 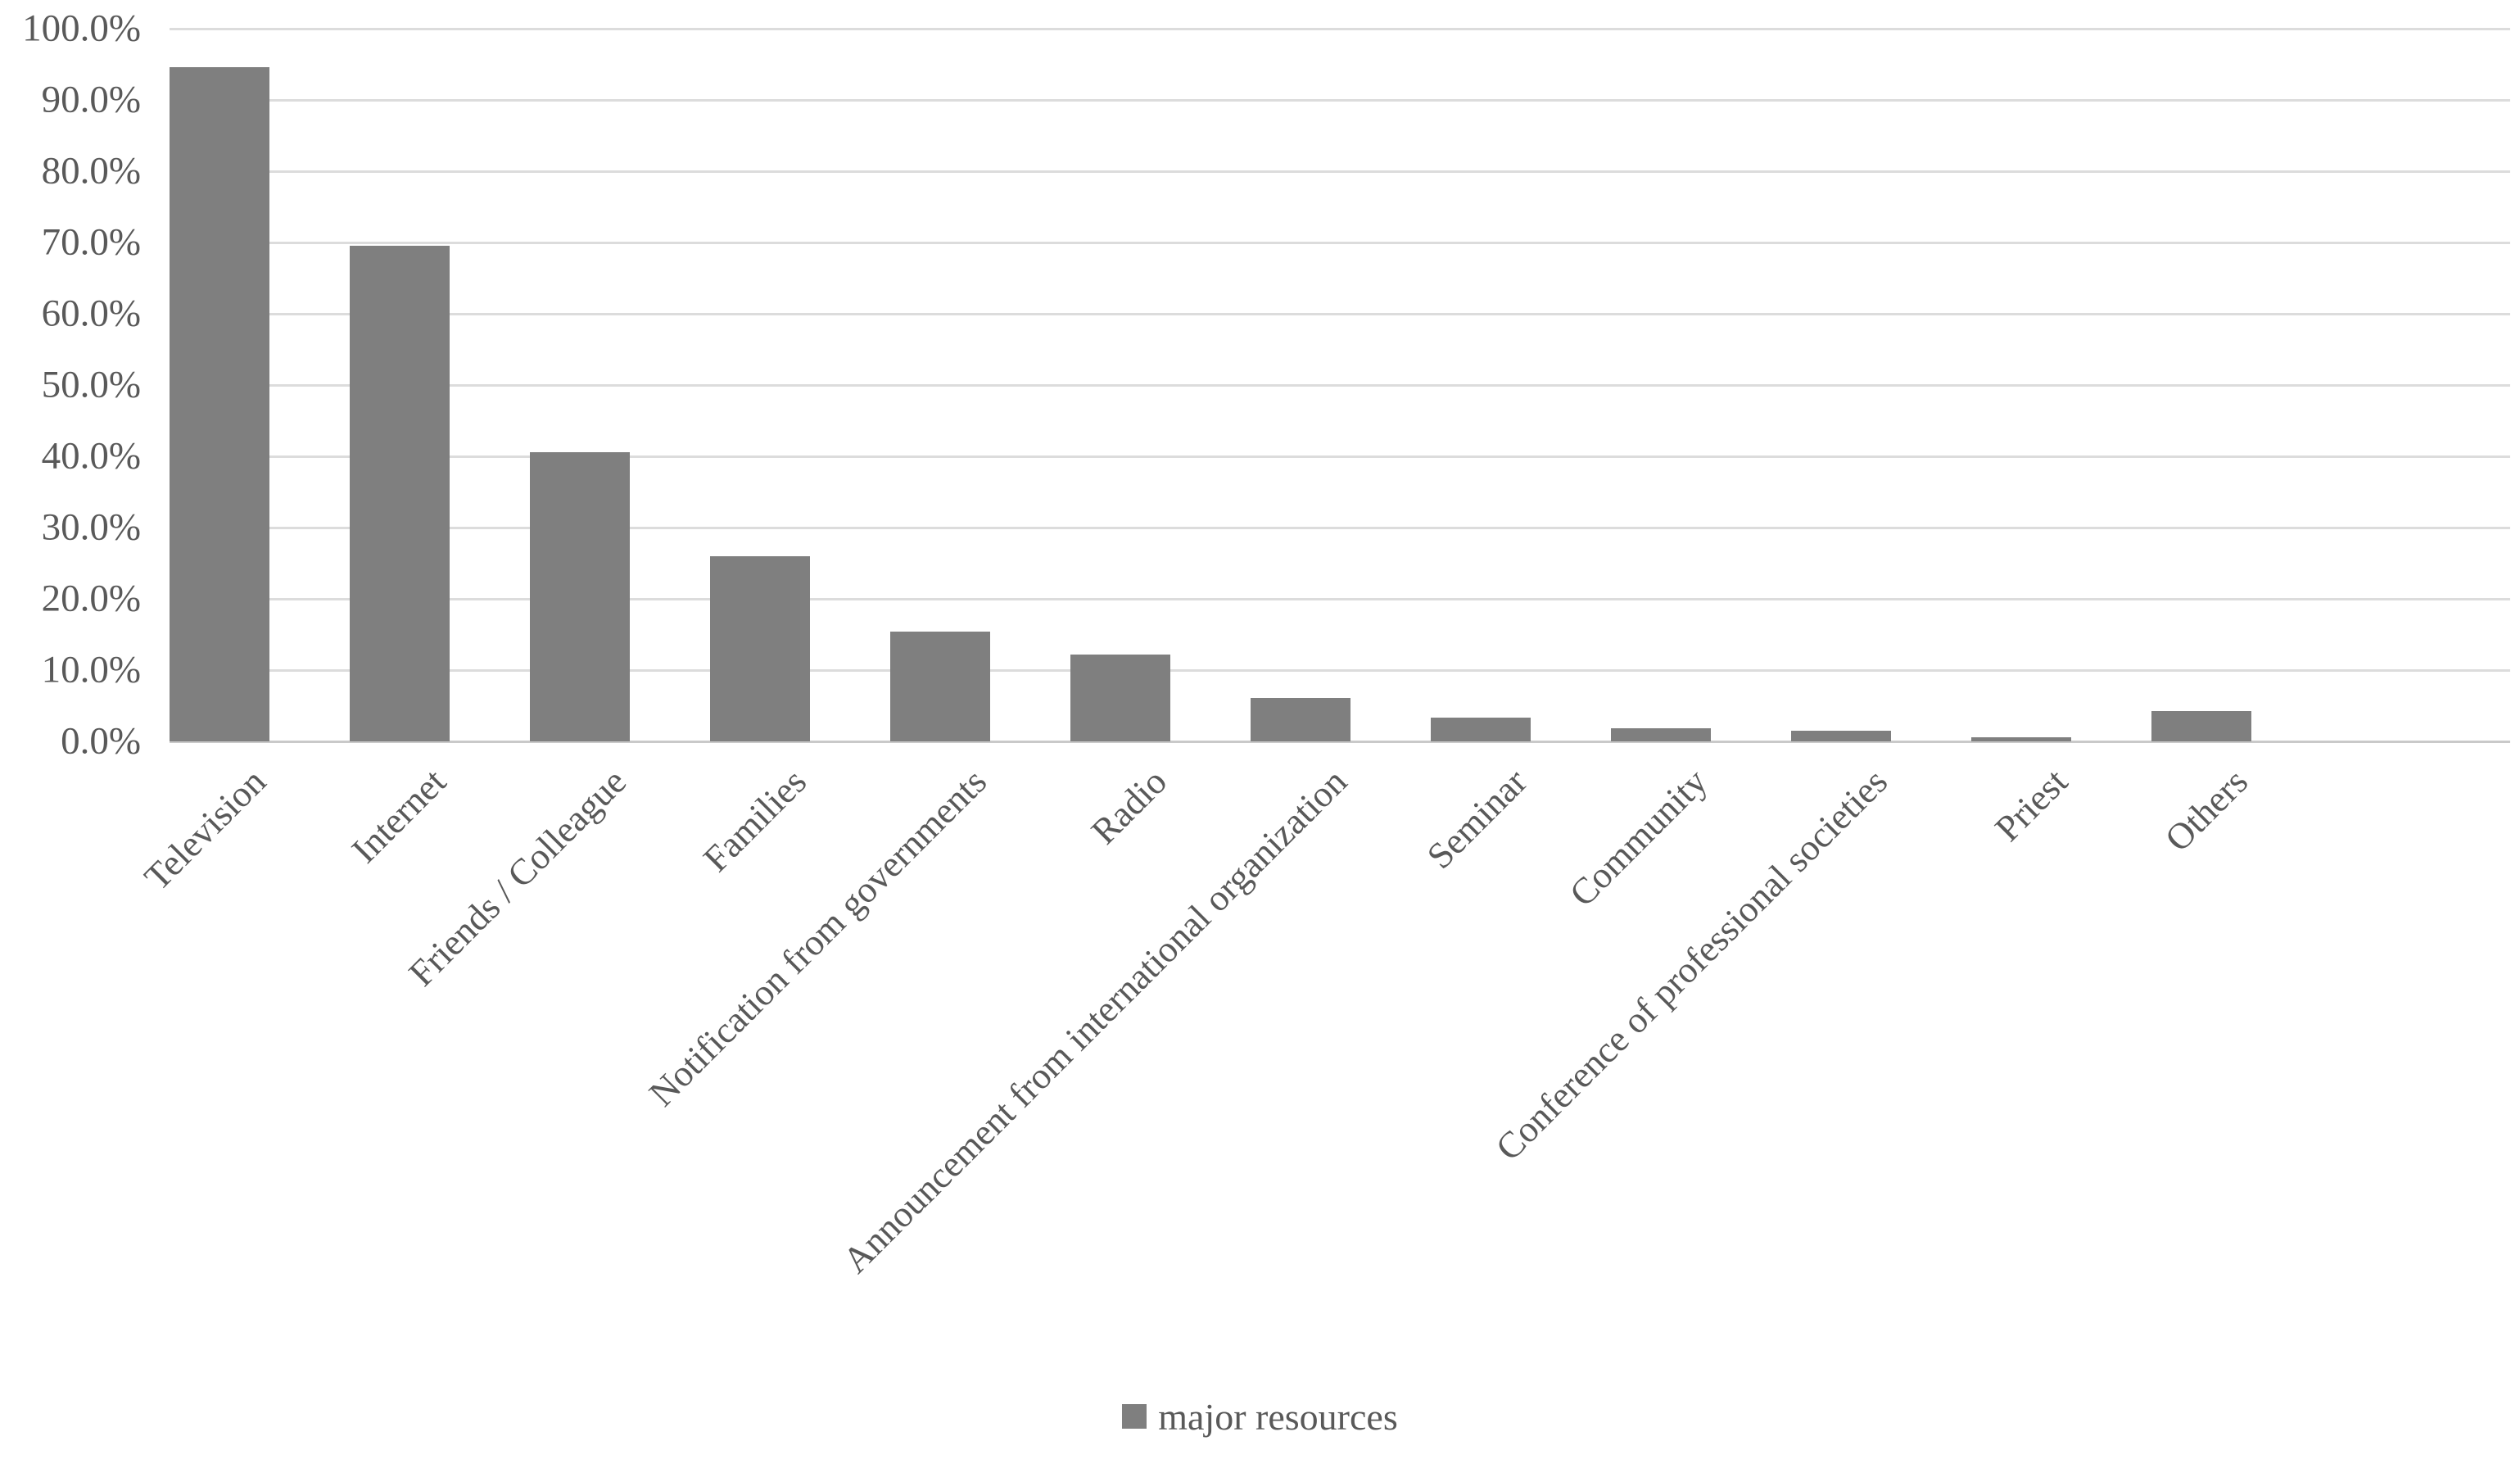 What do you see at coordinates (91, 598) in the screenshot?
I see `y-tick-label: 20.0%` at bounding box center [91, 598].